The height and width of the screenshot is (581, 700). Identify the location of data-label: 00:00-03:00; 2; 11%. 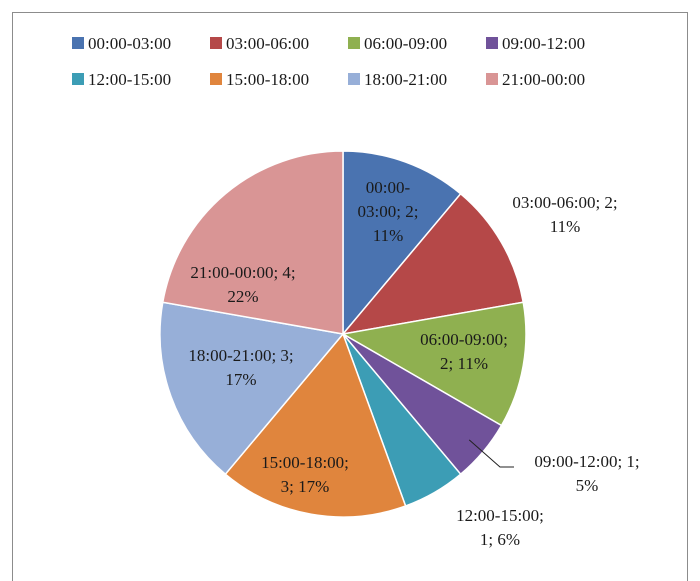
(388, 211).